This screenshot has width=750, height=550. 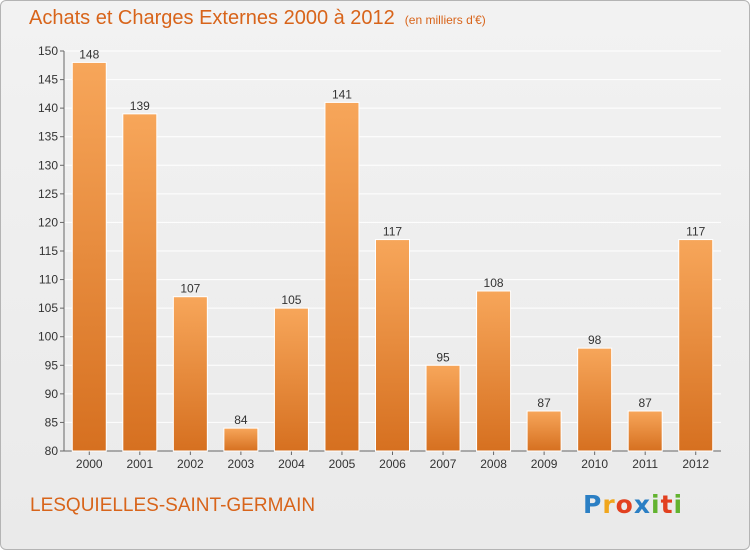 What do you see at coordinates (291, 300) in the screenshot?
I see `data-label: 105` at bounding box center [291, 300].